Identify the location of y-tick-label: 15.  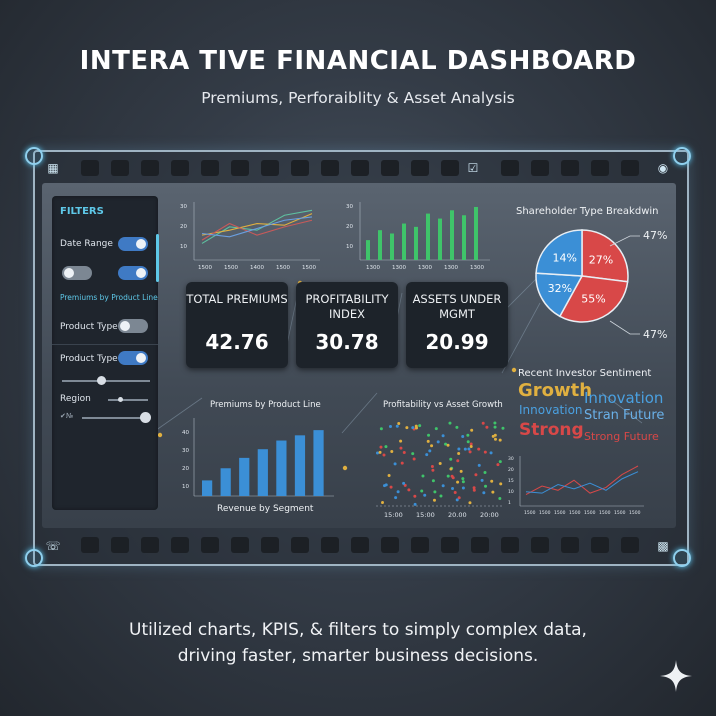
(511, 481).